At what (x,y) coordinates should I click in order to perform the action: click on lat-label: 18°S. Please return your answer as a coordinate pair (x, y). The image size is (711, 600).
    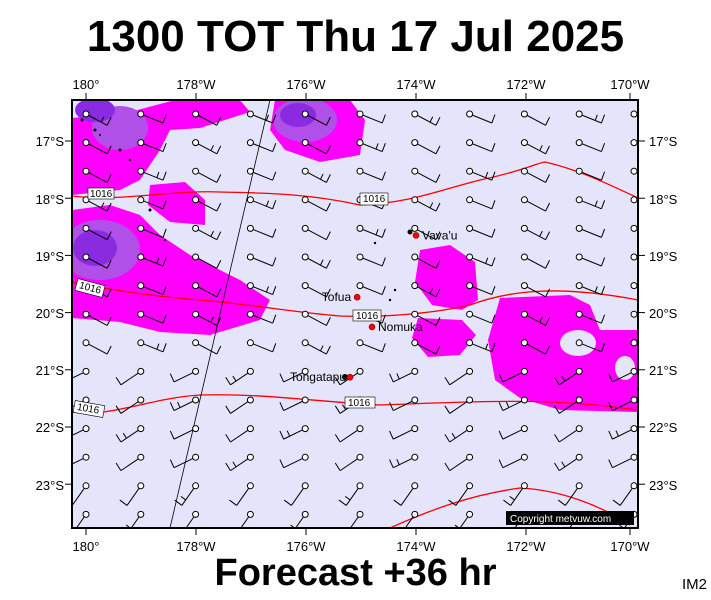
    Looking at the image, I should click on (663, 199).